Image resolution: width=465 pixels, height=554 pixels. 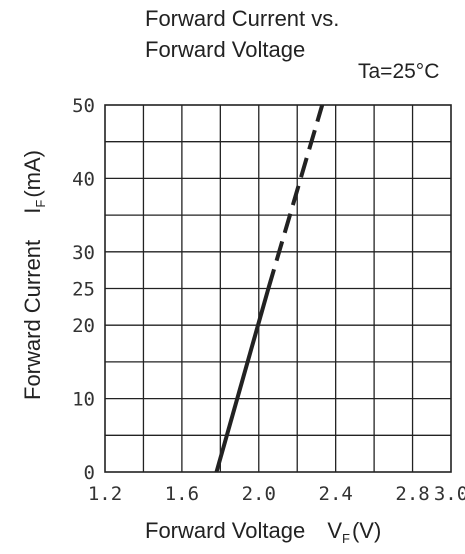 I want to click on x-tick-label: 1.6, so click(x=182, y=494).